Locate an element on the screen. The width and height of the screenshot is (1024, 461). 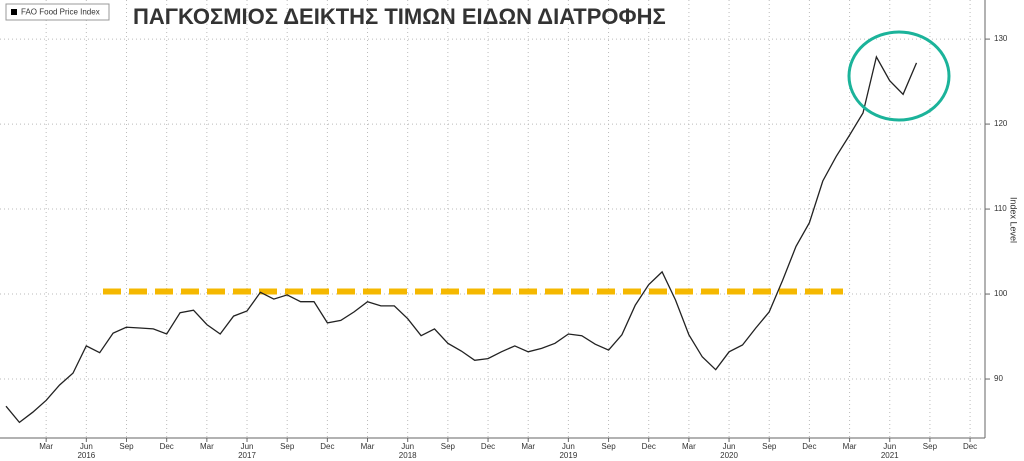
highlight-circle is located at coordinates (899, 76).